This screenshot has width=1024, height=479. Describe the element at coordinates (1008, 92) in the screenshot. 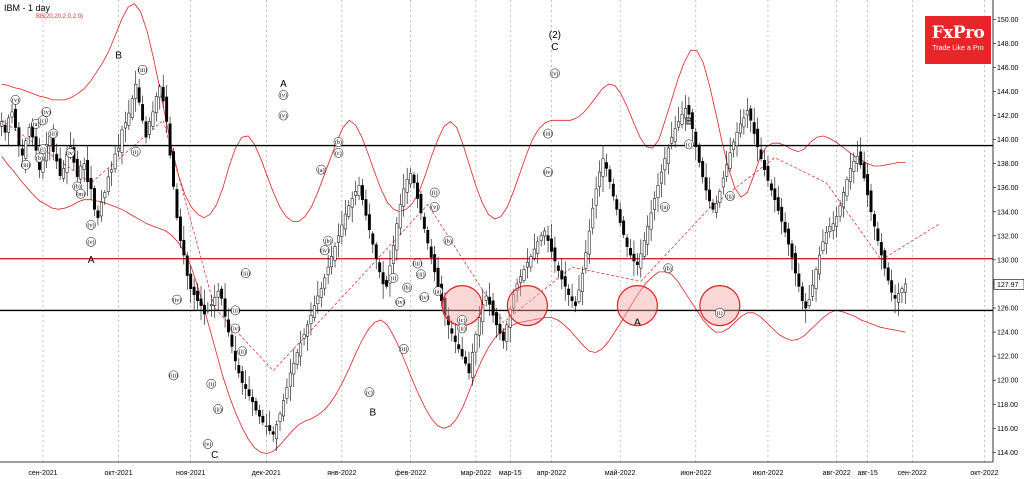

I see `y-tick-label: 144.00` at that location.